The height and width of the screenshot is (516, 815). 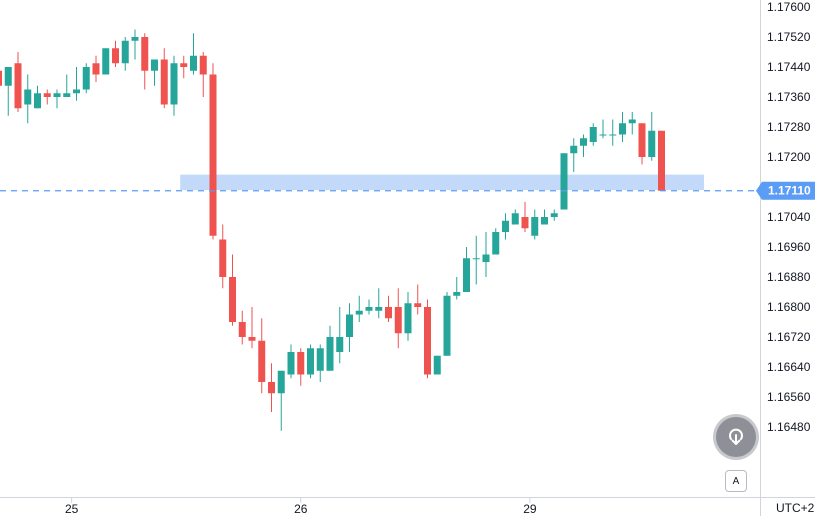 I want to click on auto-scale-label: A, so click(x=736, y=481).